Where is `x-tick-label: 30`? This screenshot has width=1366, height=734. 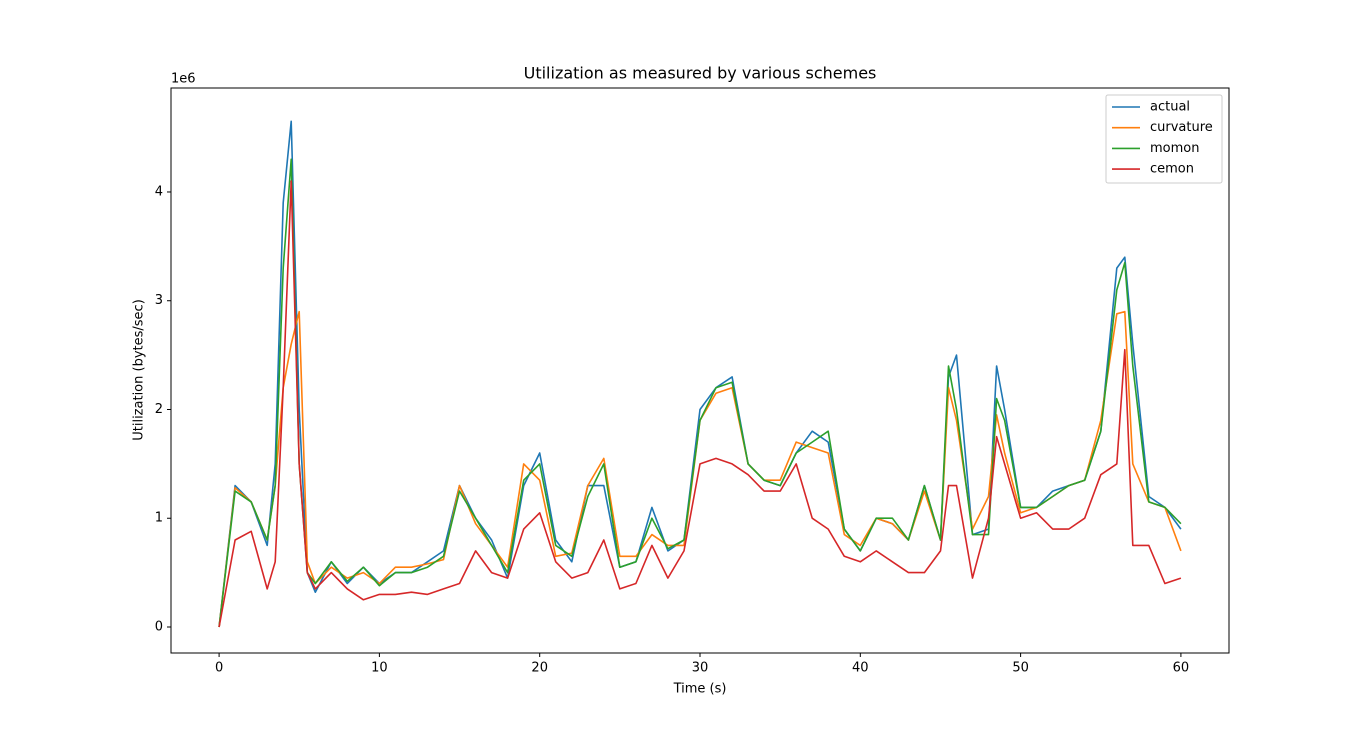 x-tick-label: 30 is located at coordinates (700, 668).